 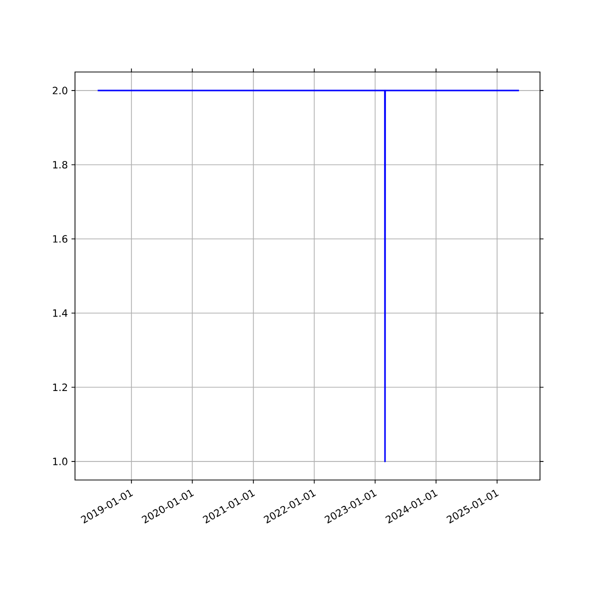 I want to click on y-tick-label: 2.0, so click(x=60, y=90).